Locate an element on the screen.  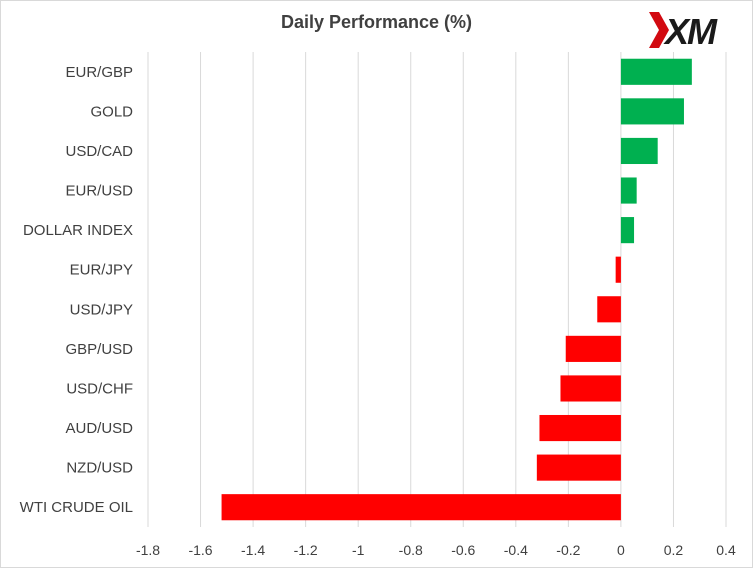
x-tick-label: -1.8 is located at coordinates (148, 550).